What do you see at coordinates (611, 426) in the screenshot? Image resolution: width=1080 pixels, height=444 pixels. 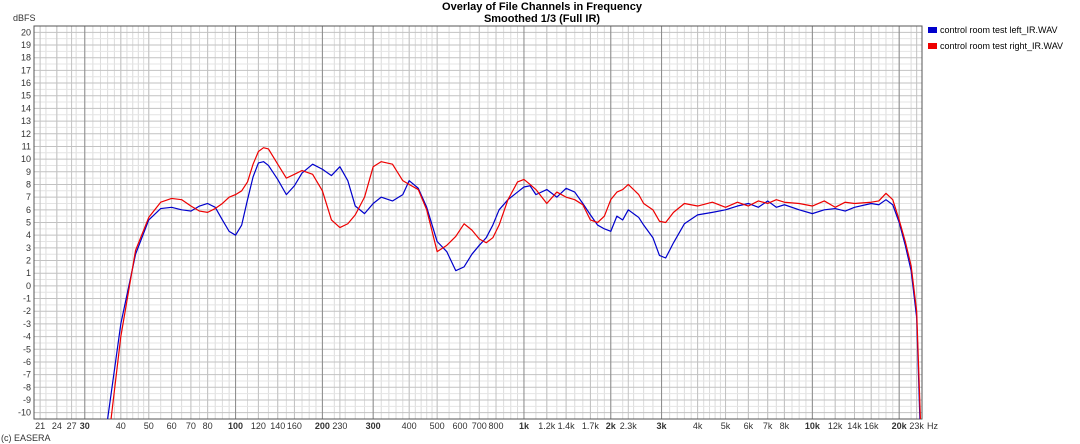 I see `x-tick-label: 2k` at bounding box center [611, 426].